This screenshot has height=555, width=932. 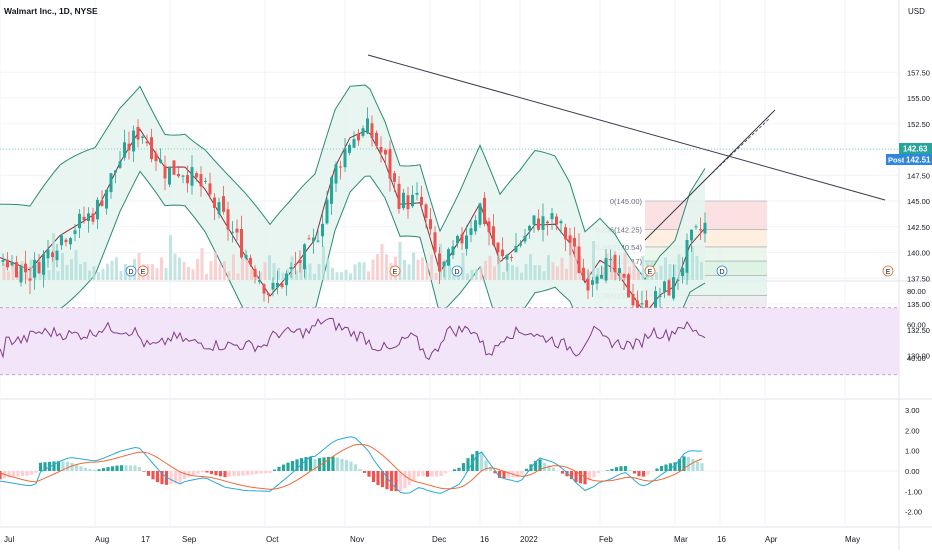 What do you see at coordinates (918, 201) in the screenshot?
I see `price-axis-tick: 145.00` at bounding box center [918, 201].